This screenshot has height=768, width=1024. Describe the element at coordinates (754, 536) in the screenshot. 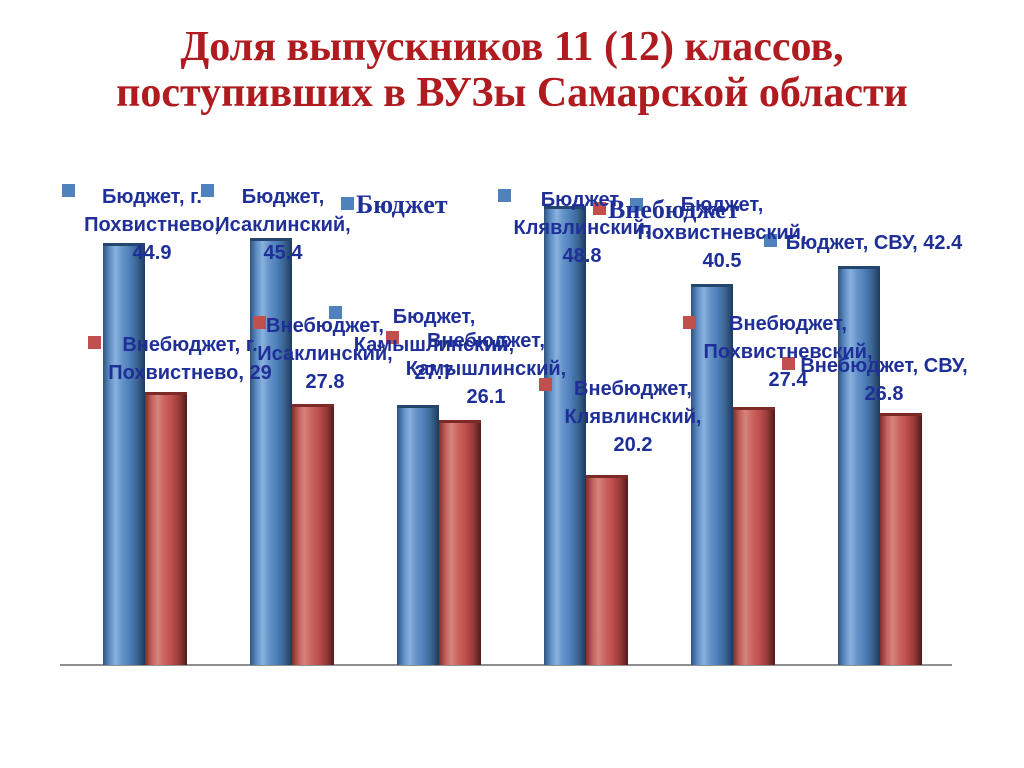

I see `bar-Внебюджет-Похвистневский` at that location.